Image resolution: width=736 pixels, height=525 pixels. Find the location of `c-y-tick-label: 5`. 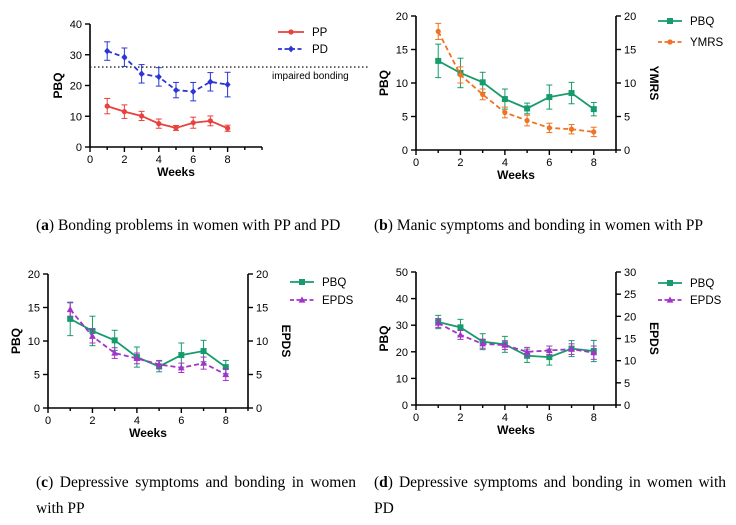

c-y-tick-label: 5 is located at coordinates (37, 376).